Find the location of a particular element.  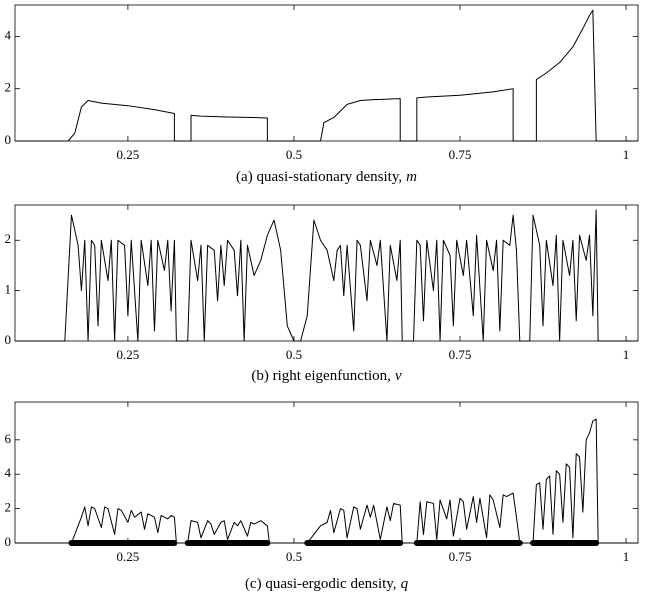

caption-text: (c) quasi-ergodic density, is located at coordinates (321, 584).